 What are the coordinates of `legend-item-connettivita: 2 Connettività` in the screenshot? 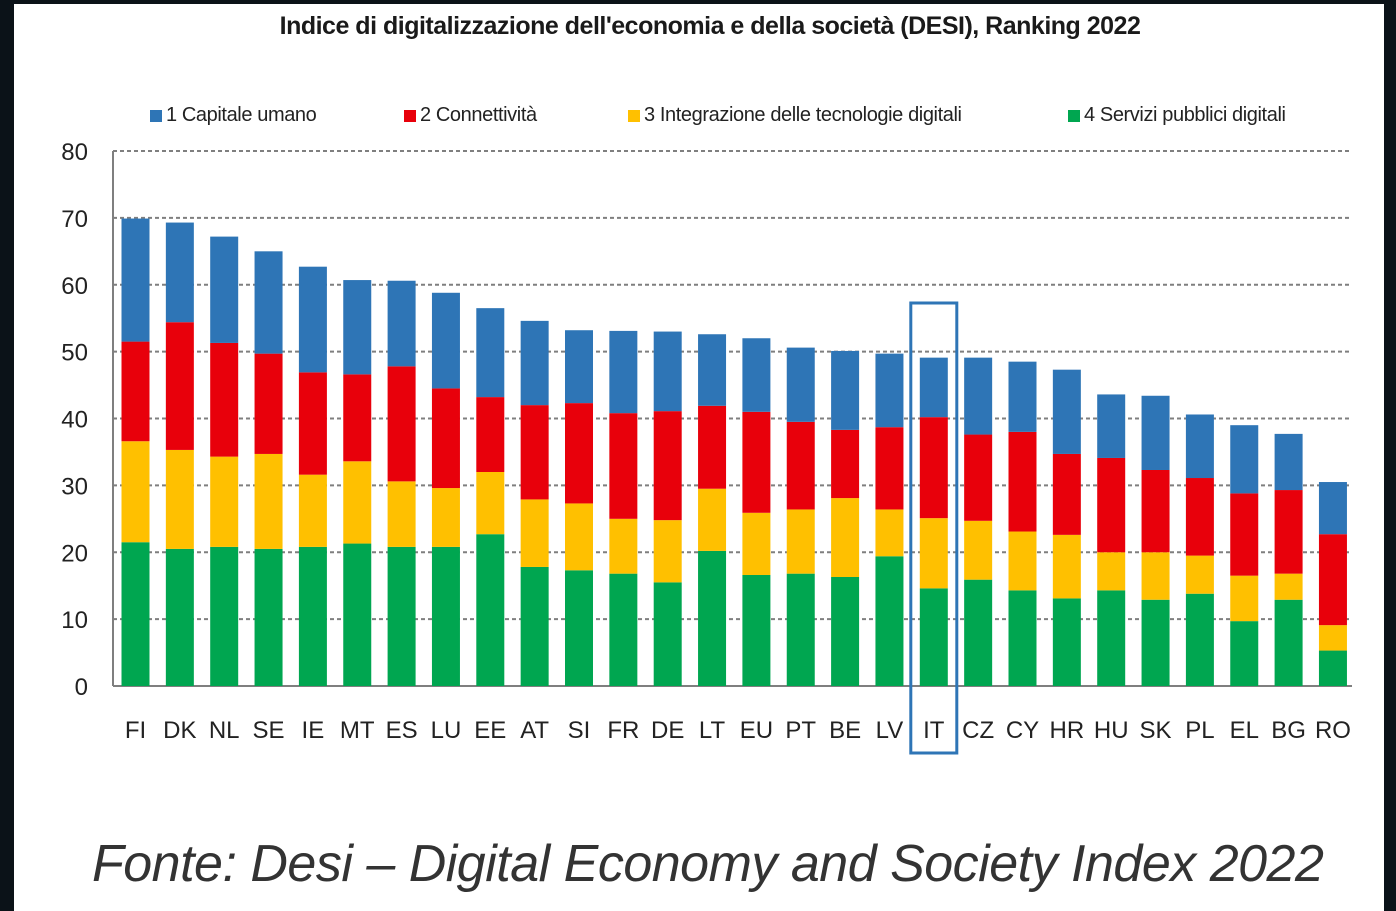 It's located at (470, 115).